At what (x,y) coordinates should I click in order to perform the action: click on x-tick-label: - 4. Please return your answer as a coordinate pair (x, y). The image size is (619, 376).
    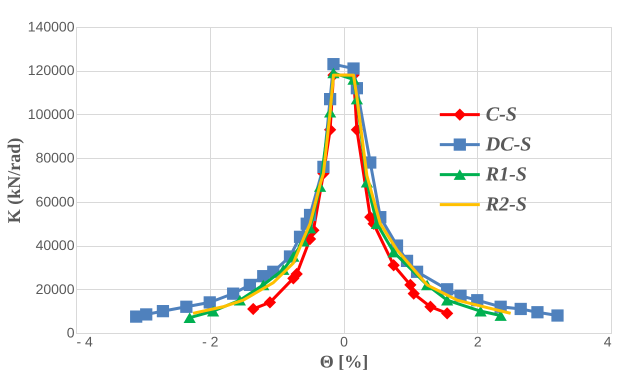
    Looking at the image, I should click on (85, 342).